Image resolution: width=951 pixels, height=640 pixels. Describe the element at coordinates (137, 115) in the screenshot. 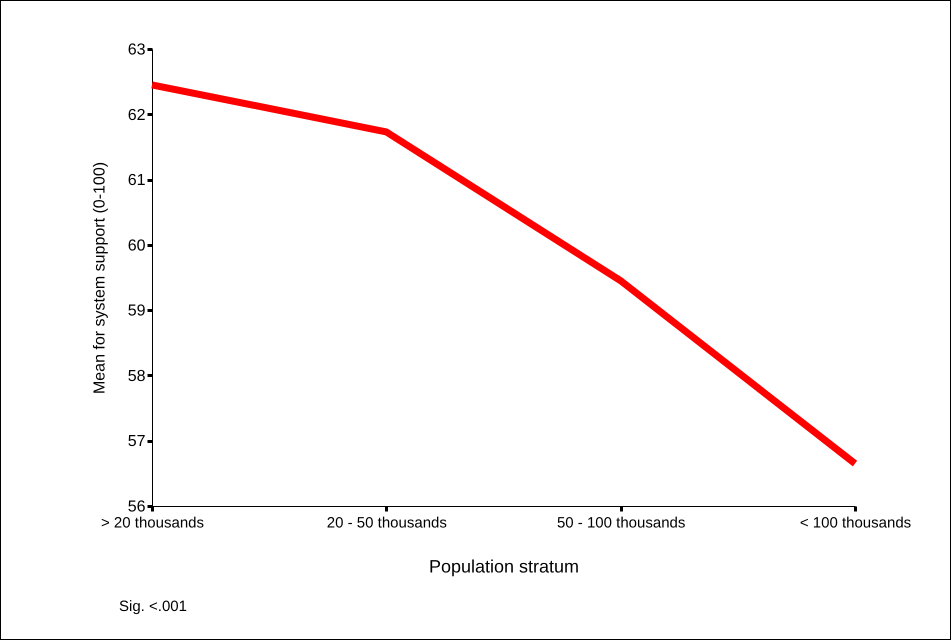

I see `y-tick-label: 62` at that location.